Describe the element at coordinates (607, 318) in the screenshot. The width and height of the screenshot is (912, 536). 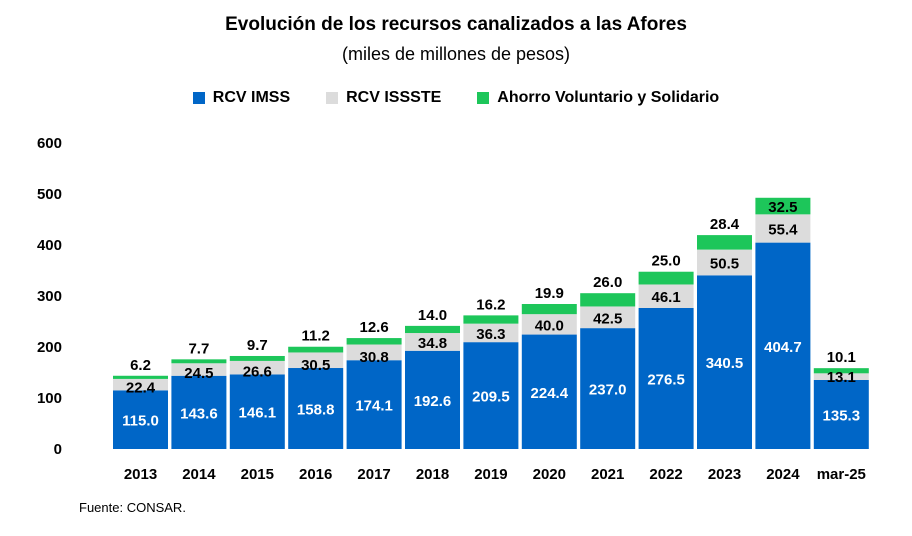
I see `data-label-issste: 42.5` at that location.